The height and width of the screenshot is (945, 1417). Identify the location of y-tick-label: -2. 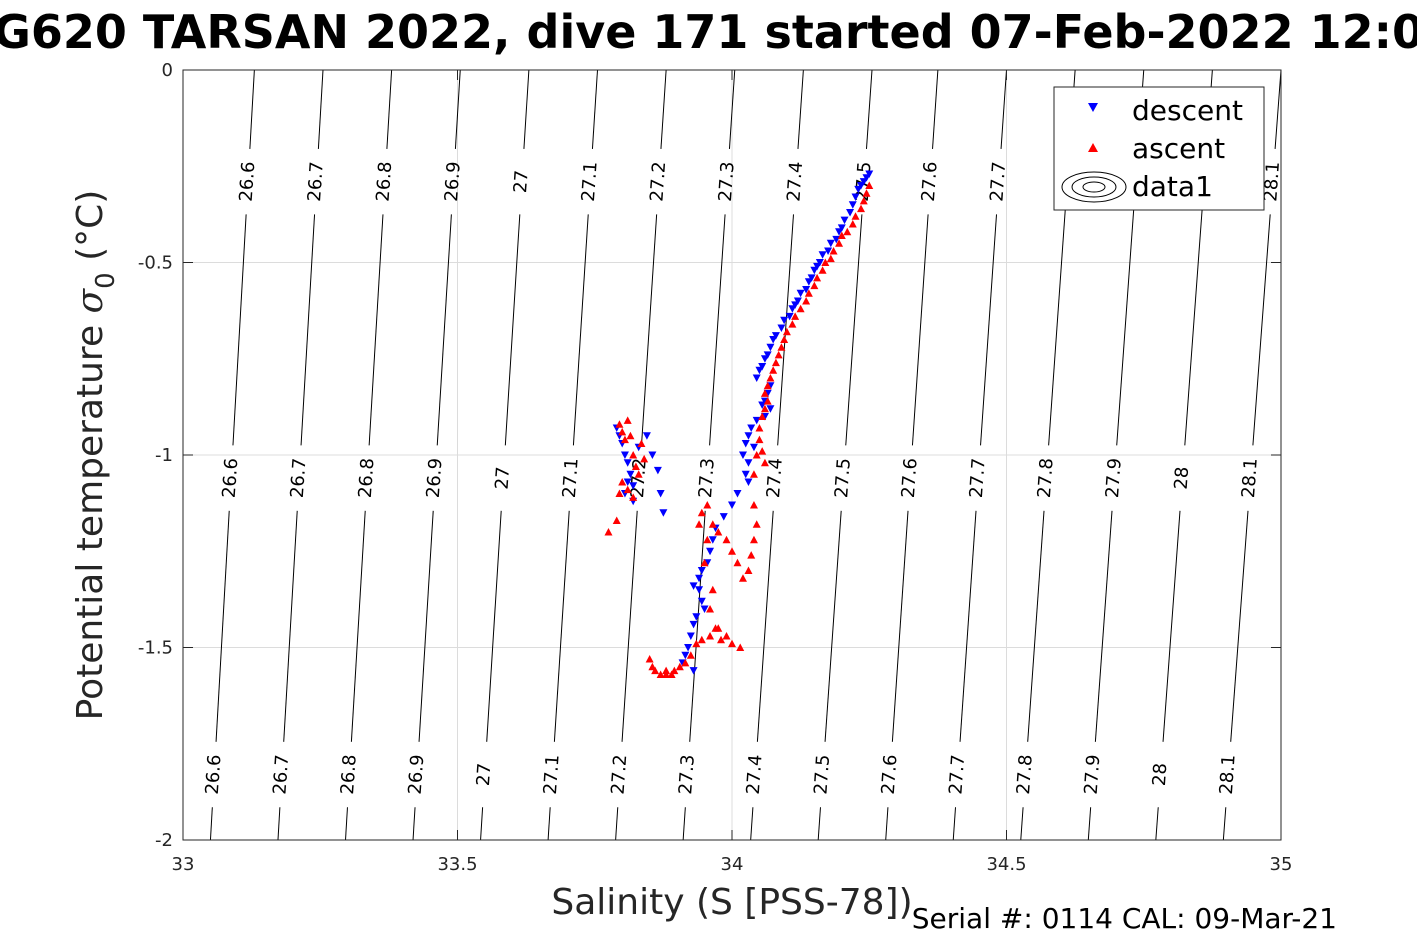
(164, 840).